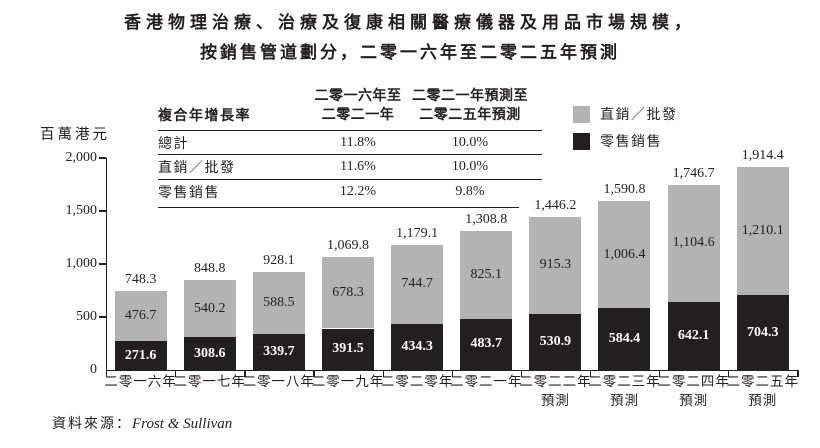  What do you see at coordinates (279, 381) in the screenshot?
I see `x-category-label: 二零一八年` at bounding box center [279, 381].